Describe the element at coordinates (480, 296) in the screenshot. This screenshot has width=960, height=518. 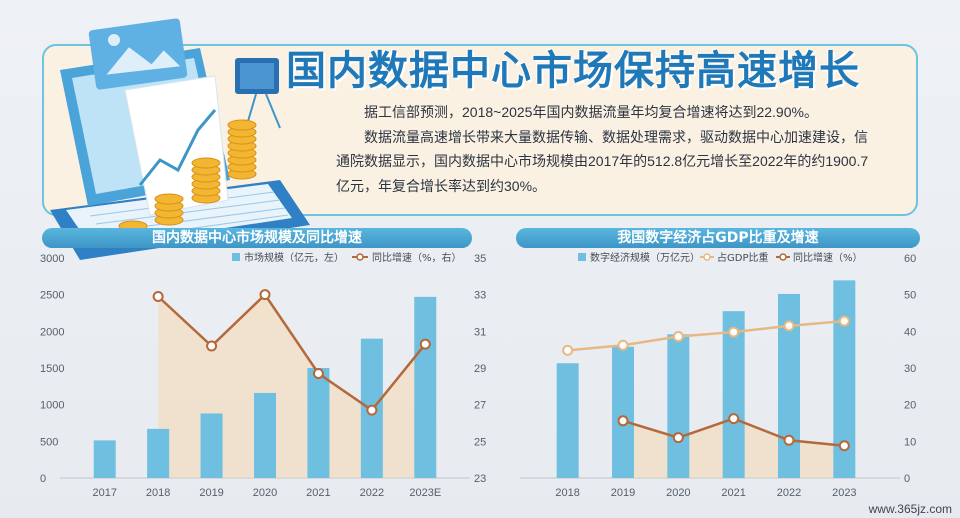
I see `chart1-ytick-right: 33` at that location.